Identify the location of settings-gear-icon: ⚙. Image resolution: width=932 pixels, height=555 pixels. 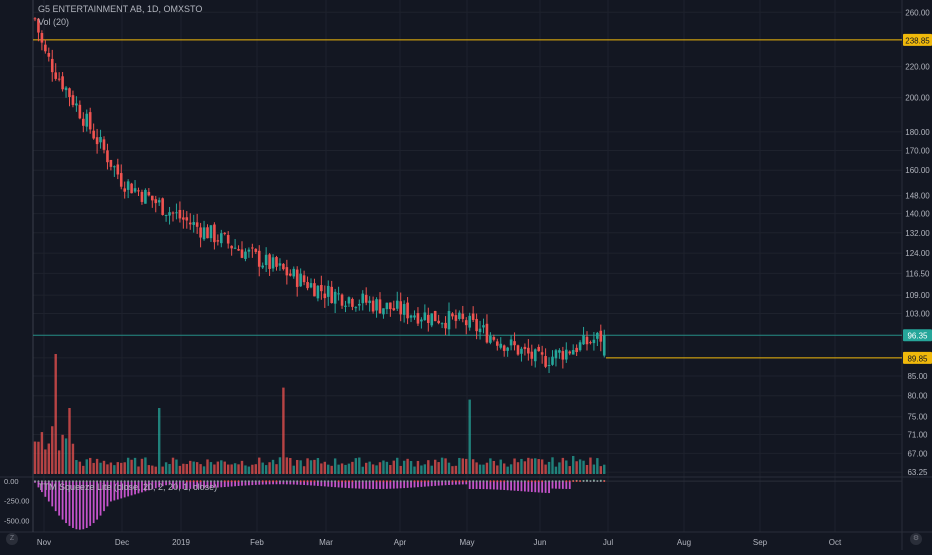
(916, 539).